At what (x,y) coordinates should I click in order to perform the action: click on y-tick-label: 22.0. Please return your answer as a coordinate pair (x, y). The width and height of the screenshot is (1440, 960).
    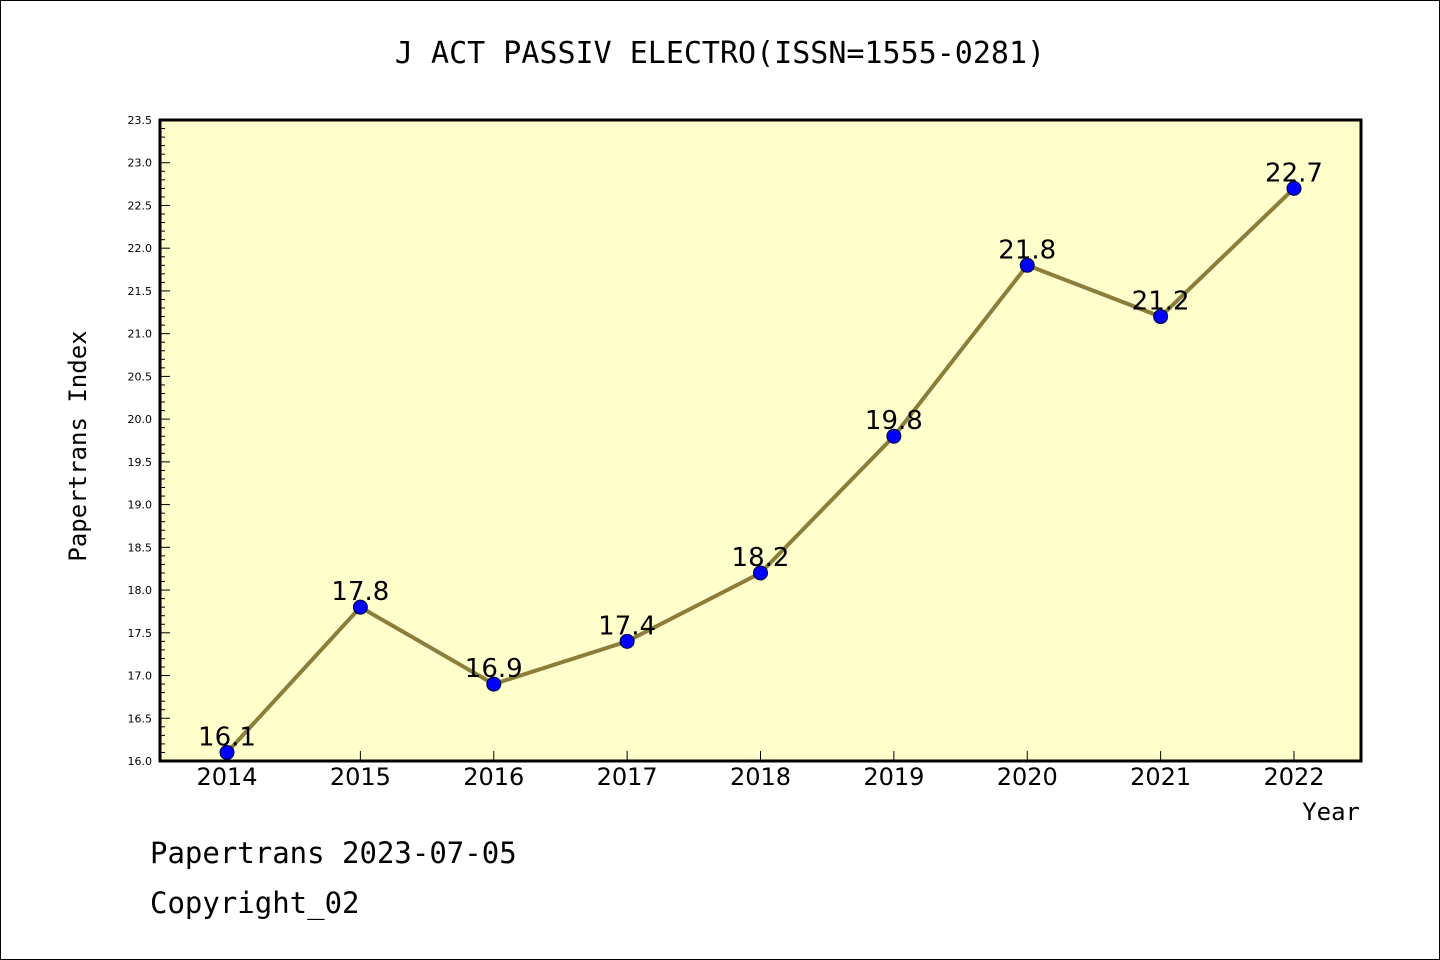
    Looking at the image, I should click on (140, 248).